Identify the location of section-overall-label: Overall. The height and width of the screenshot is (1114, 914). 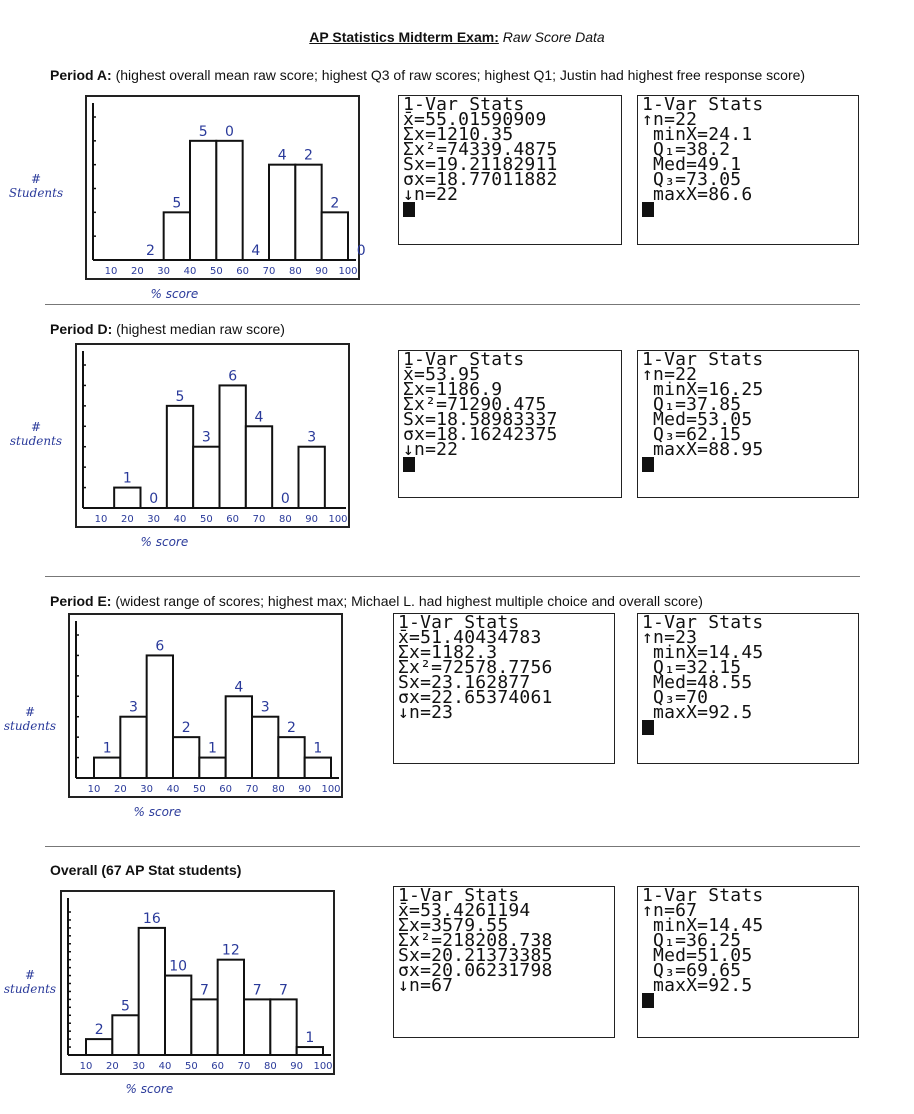
(74, 870).